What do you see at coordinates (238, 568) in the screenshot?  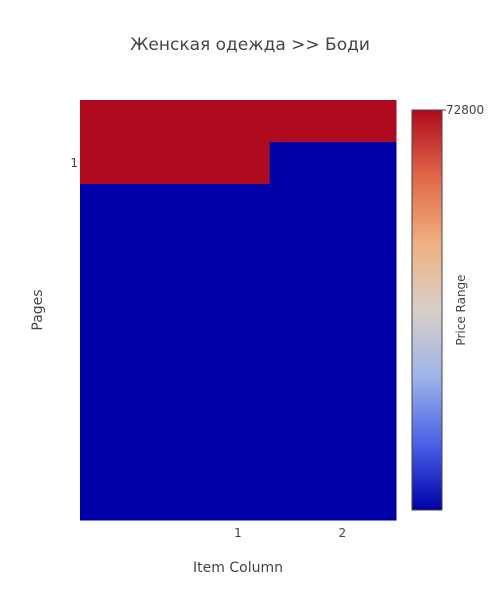 I see `x-axis-label: Item Column` at bounding box center [238, 568].